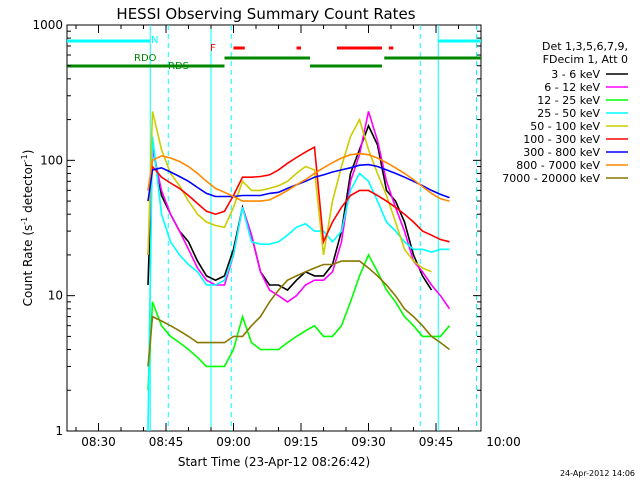  What do you see at coordinates (274, 462) in the screenshot?
I see `x-axis-label: Start Time (23-Apr-12 08:26:42)` at bounding box center [274, 462].